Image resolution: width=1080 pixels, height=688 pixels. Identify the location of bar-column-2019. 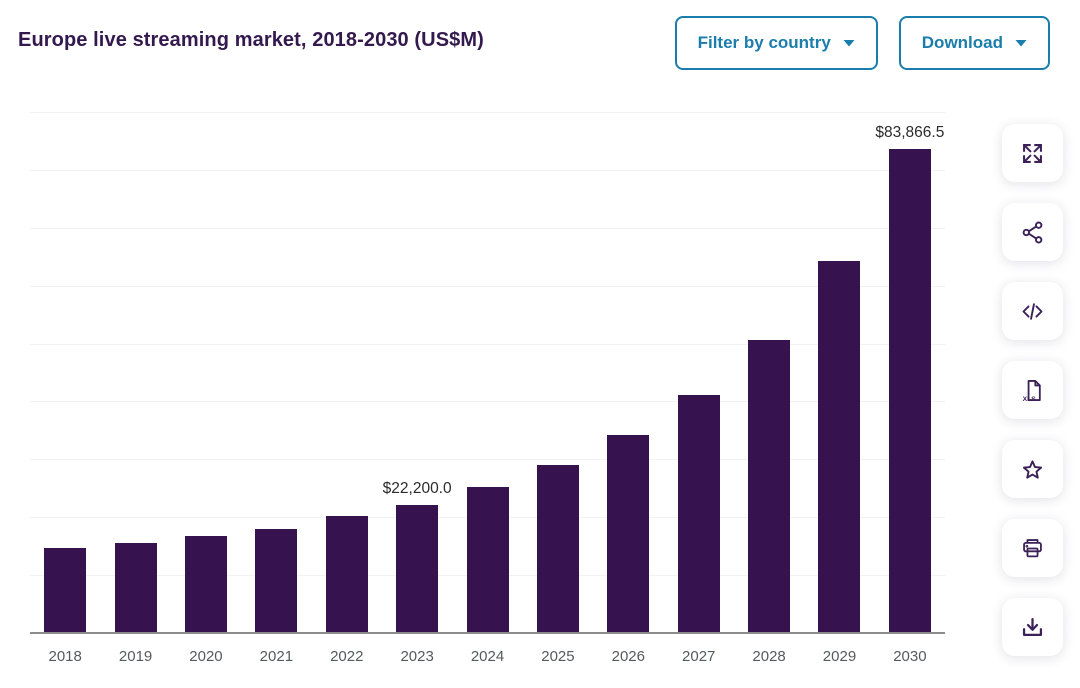
(135, 373).